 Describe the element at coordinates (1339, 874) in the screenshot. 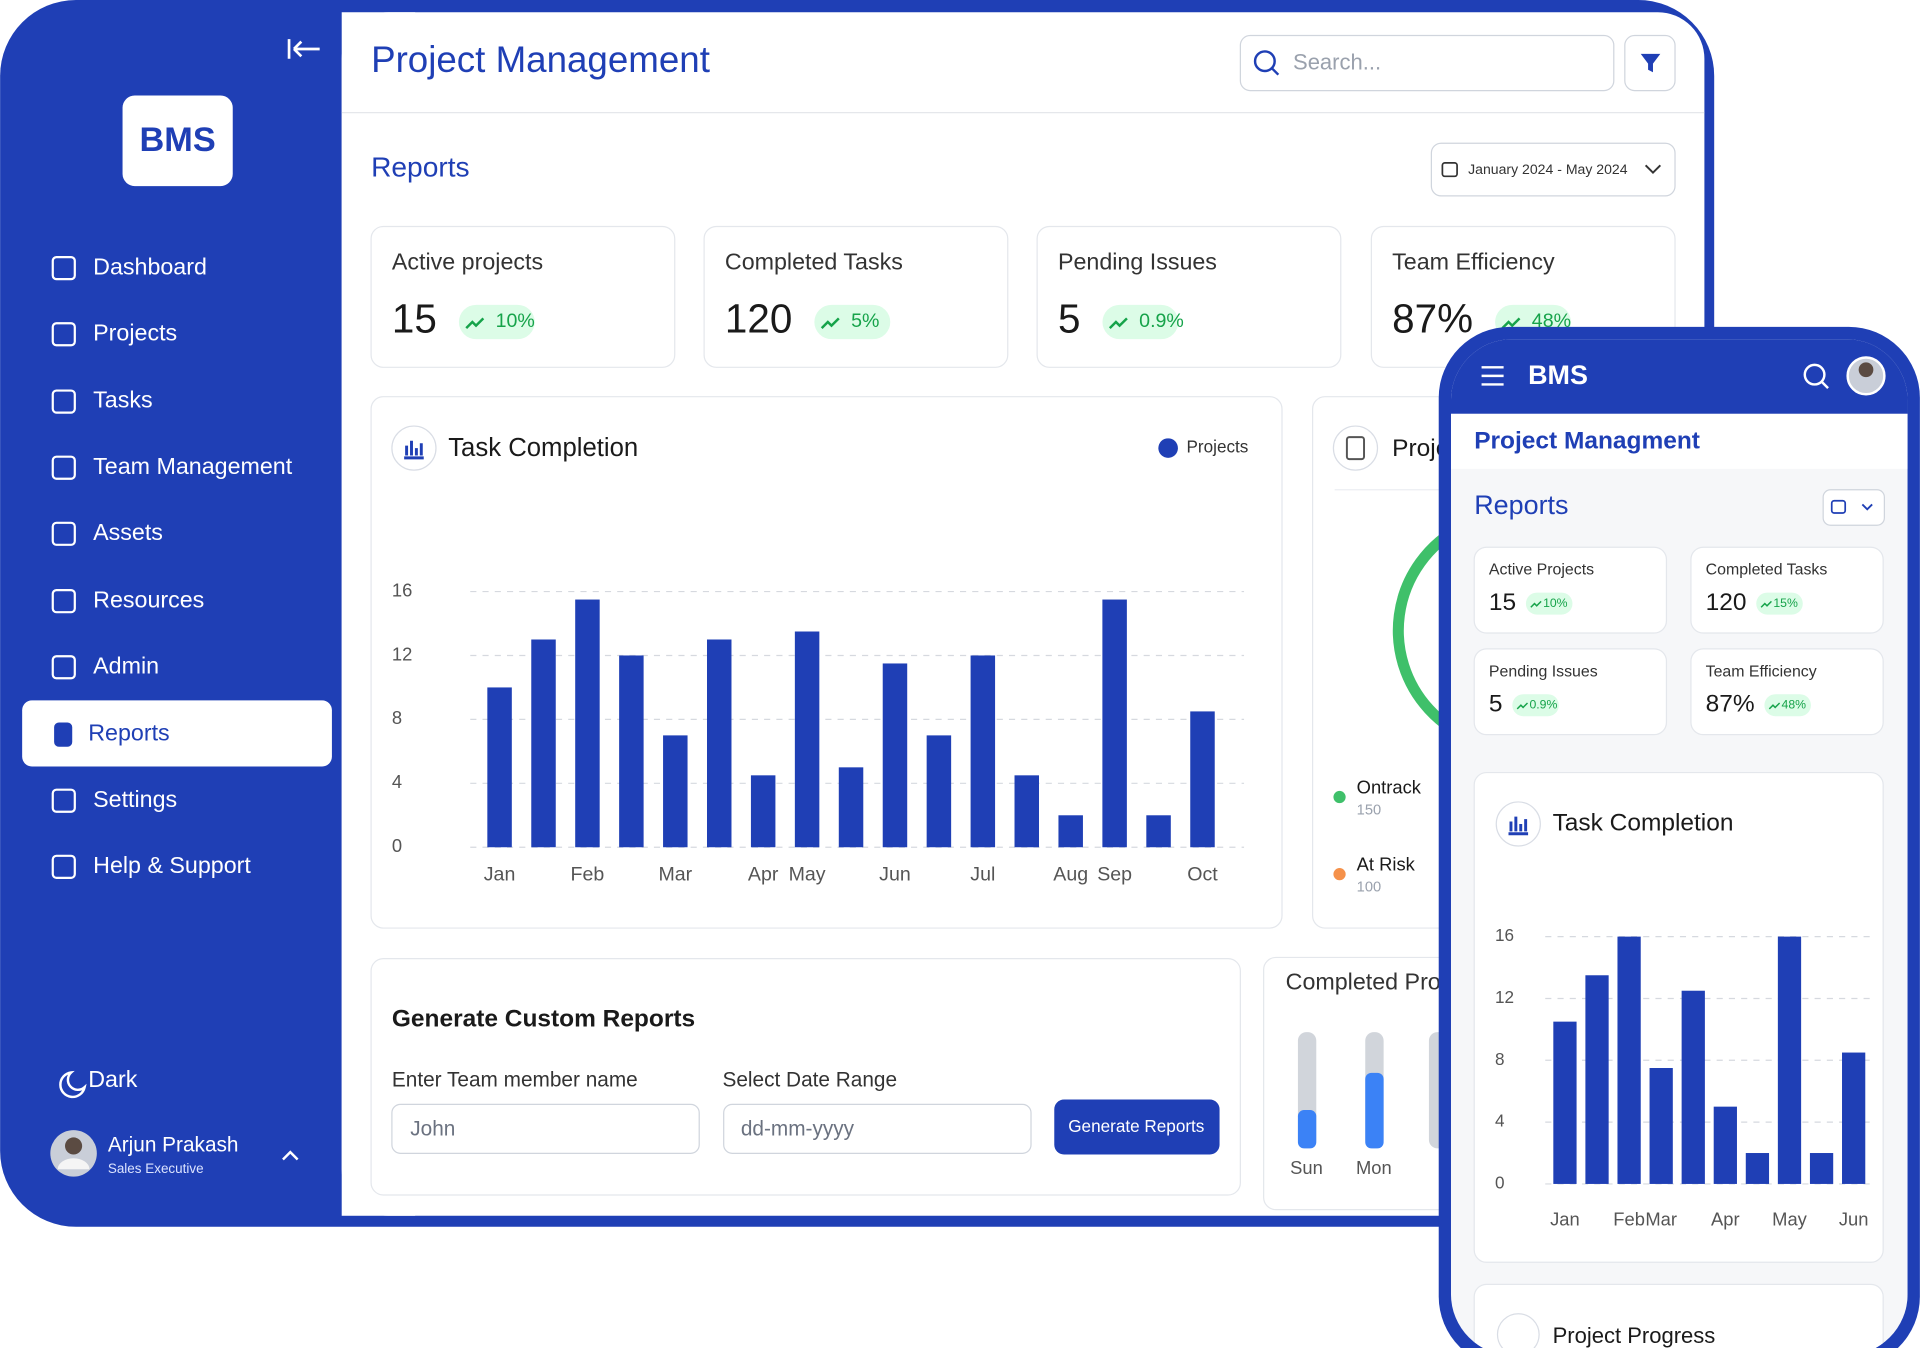

I see `legend-swatch` at that location.